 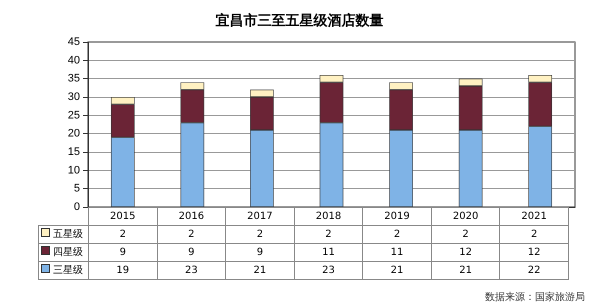 I want to click on x-tick-label: 2016, so click(x=191, y=217).